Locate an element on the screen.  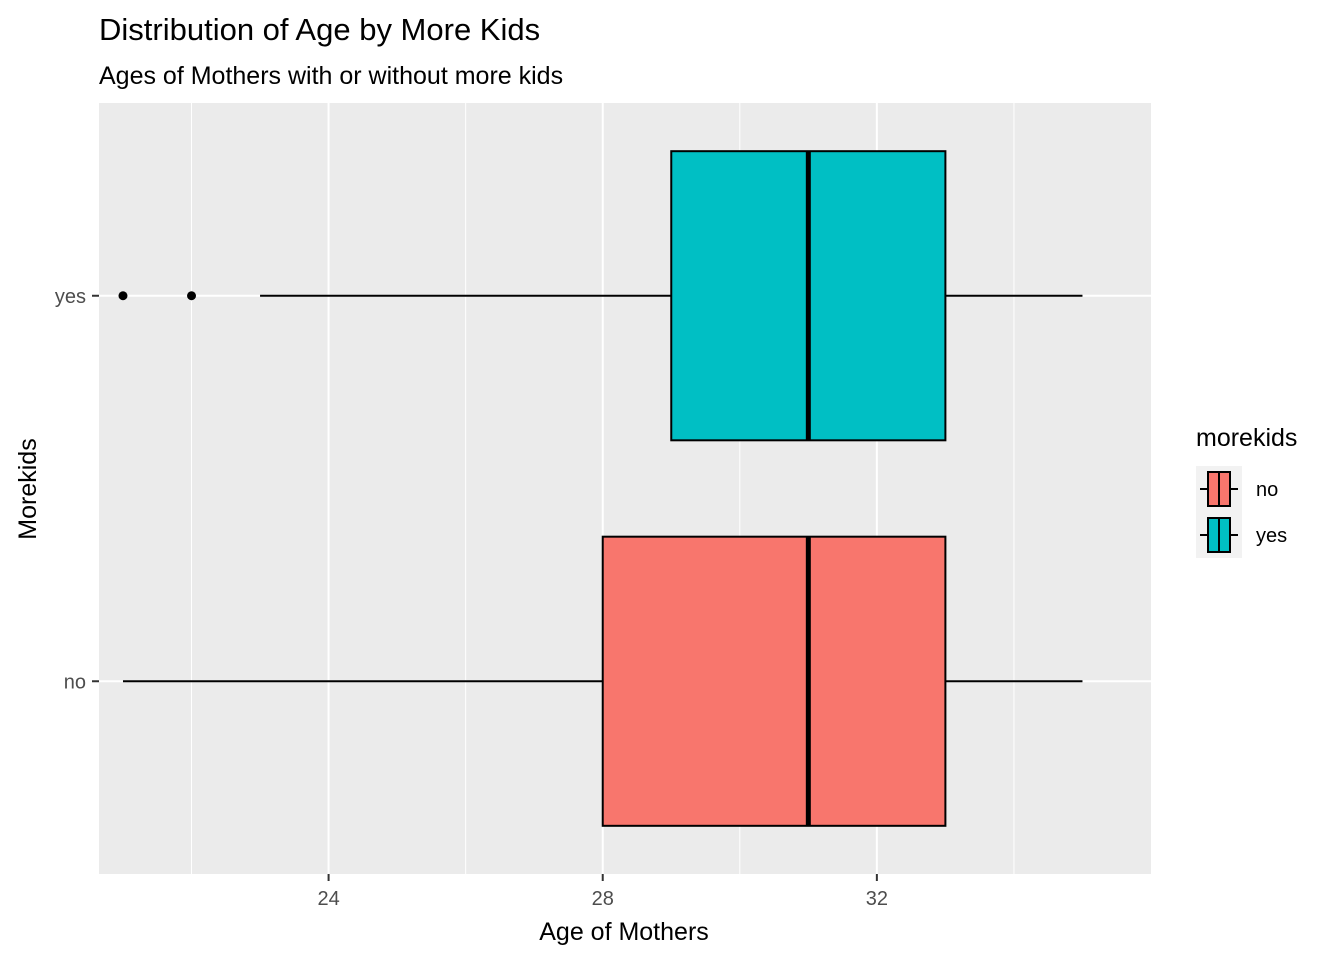
x-tick-label: 32 is located at coordinates (877, 899).